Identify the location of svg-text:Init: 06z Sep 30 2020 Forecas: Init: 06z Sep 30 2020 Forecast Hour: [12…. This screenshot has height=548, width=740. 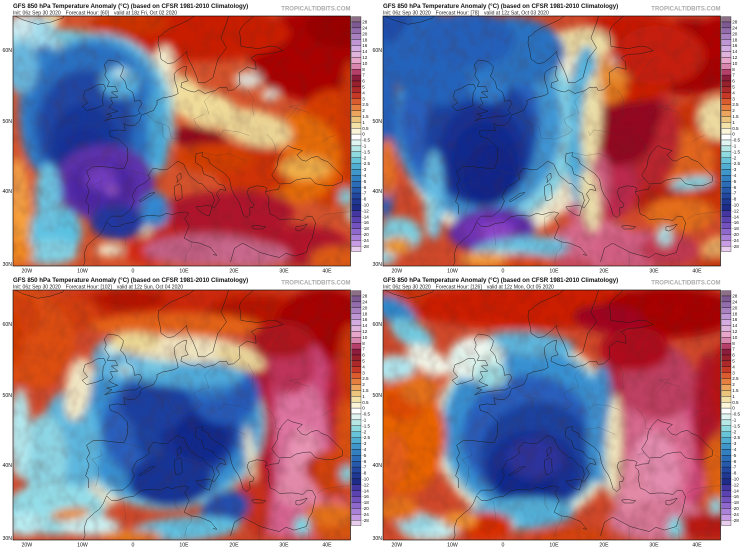
(468, 288).